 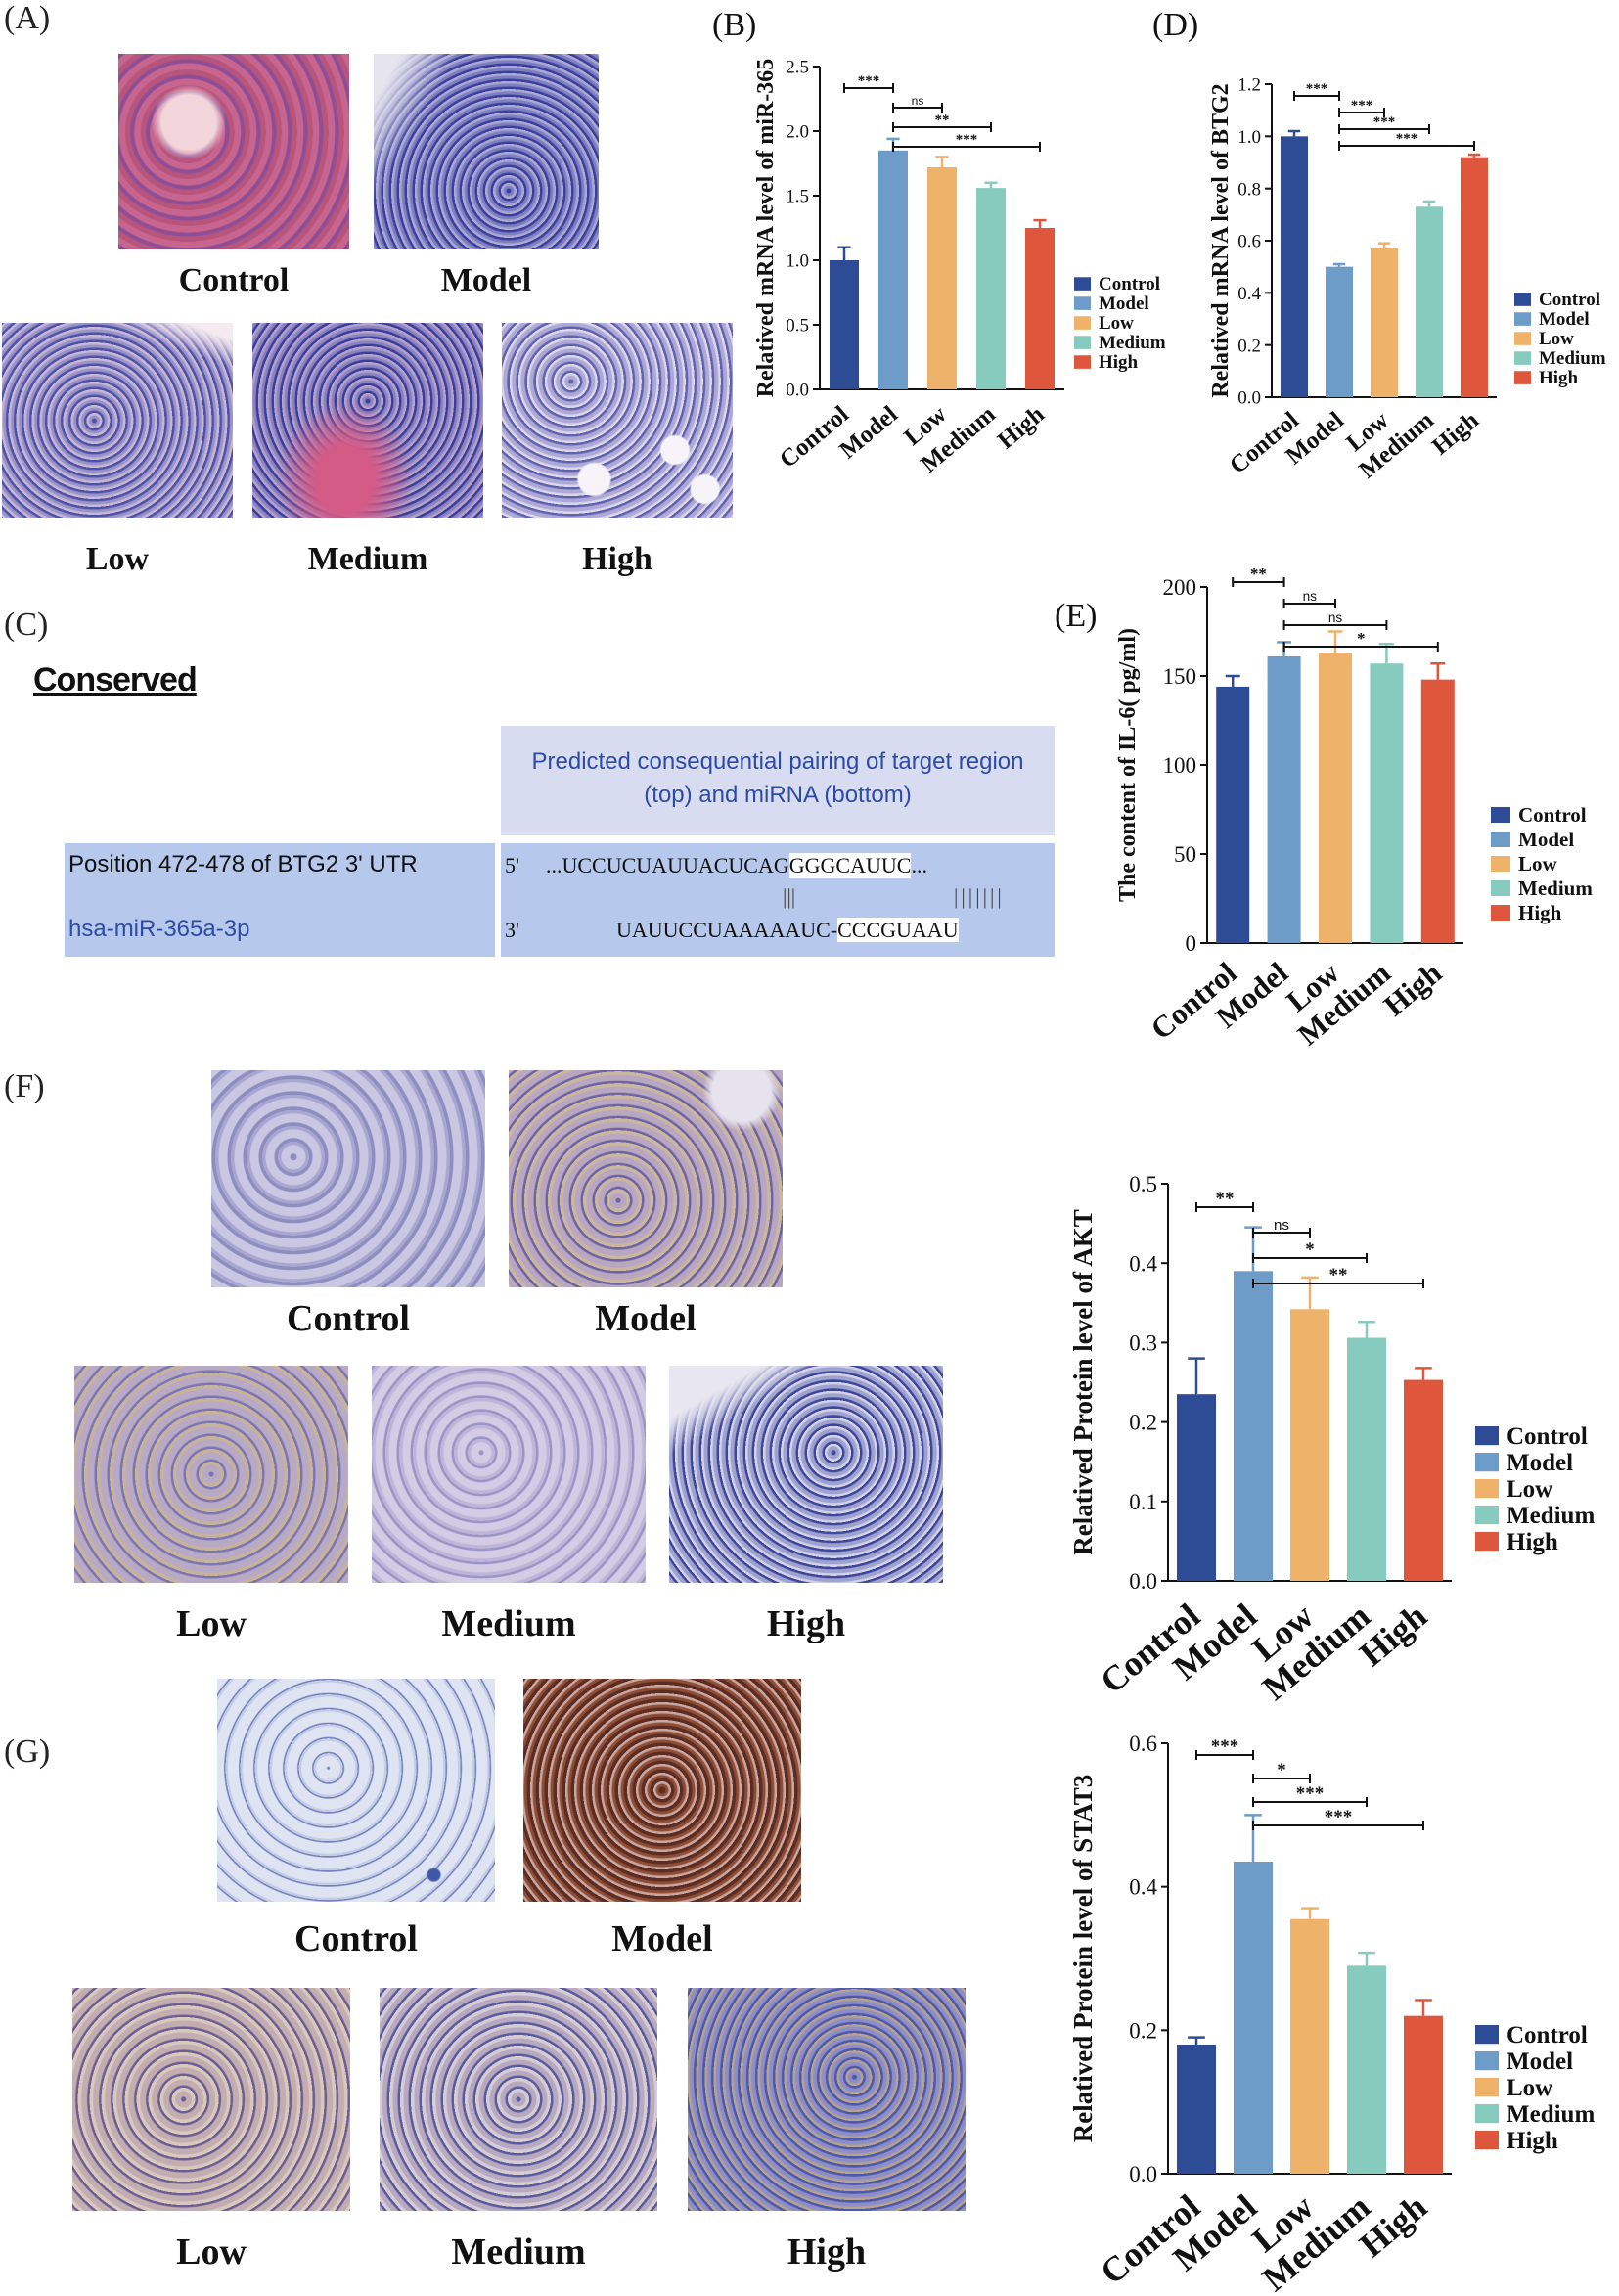 What do you see at coordinates (117, 559) in the screenshot?
I see `panel-a-caption-low: Low` at bounding box center [117, 559].